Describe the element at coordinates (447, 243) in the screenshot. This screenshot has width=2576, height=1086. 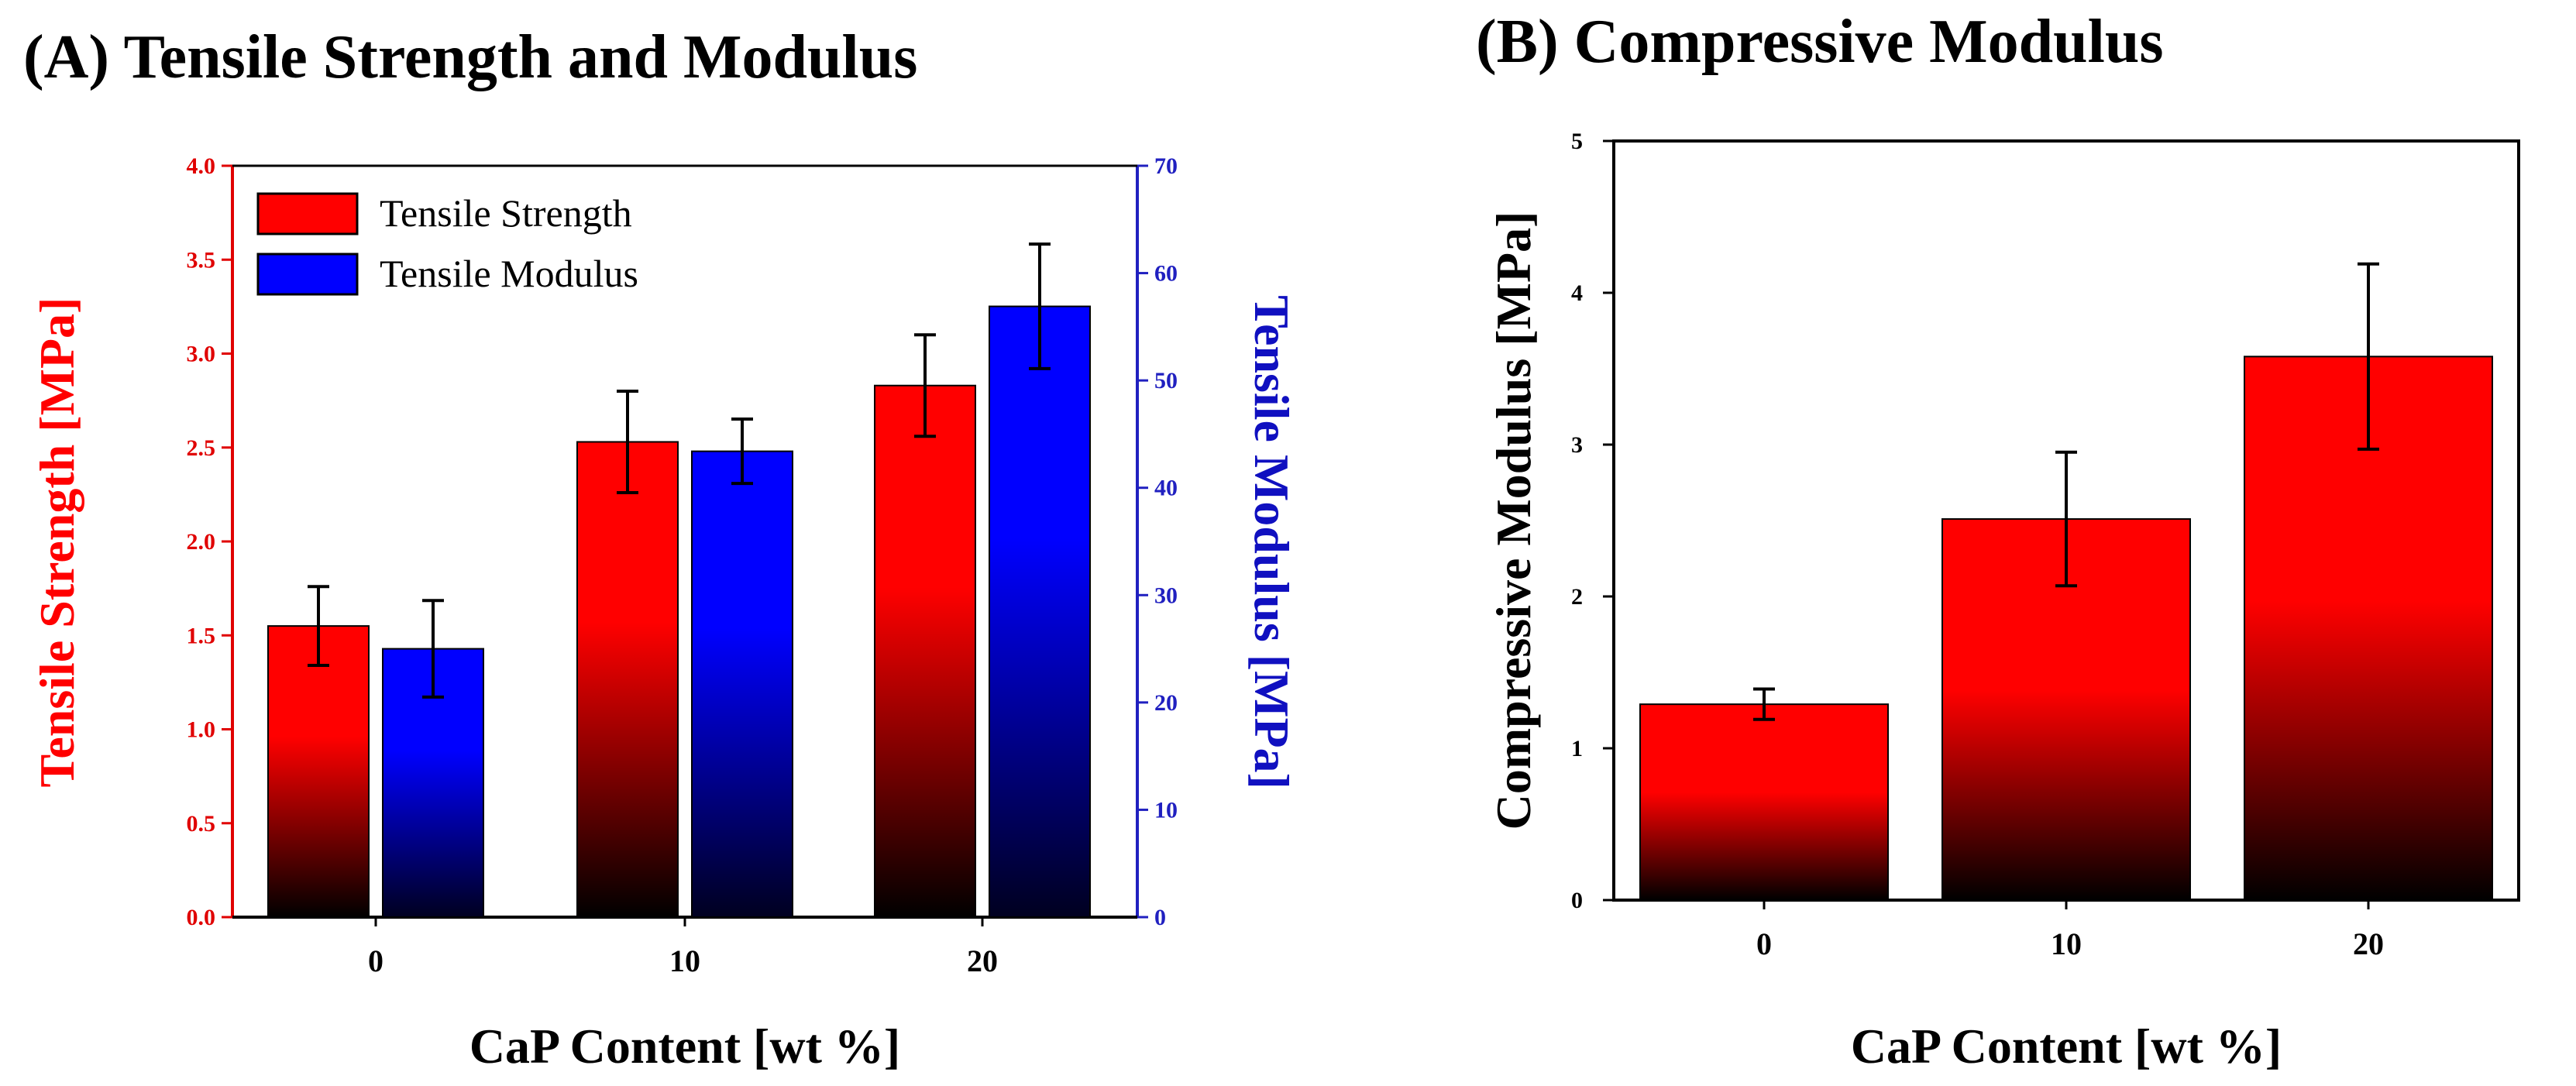
I see `panel-a-legend: Tensile Strength Tensile Modulus` at that location.